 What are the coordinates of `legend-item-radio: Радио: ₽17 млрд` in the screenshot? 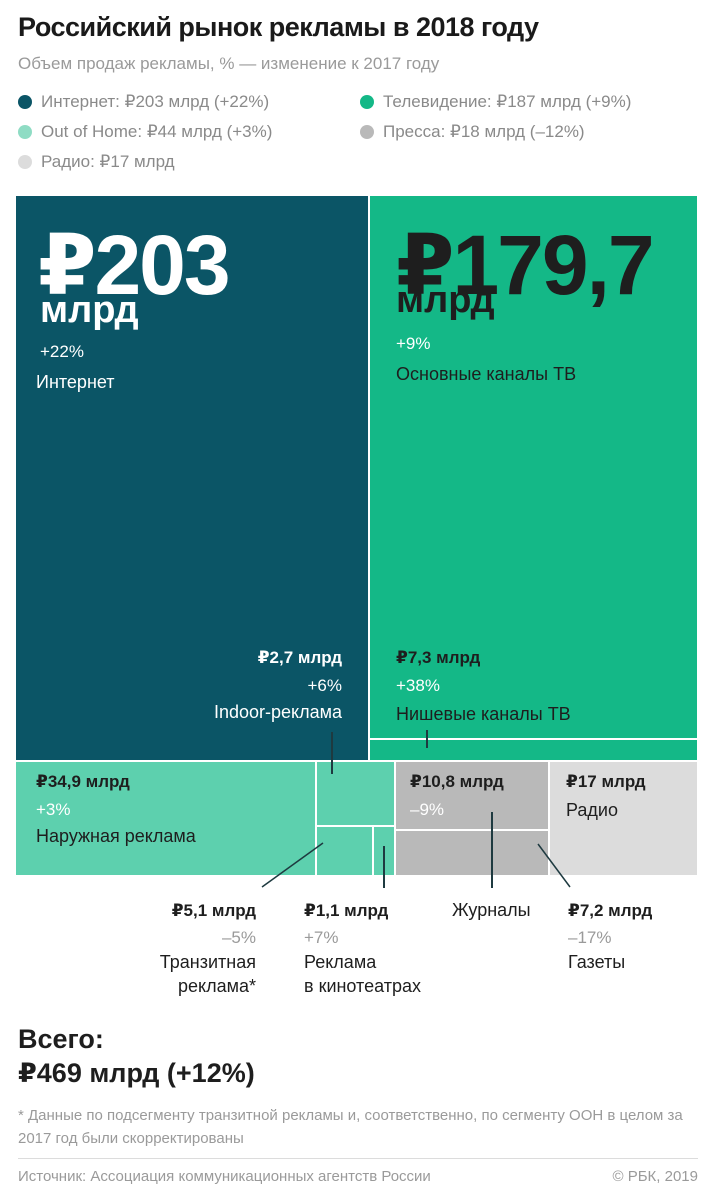 It's located at (96, 162).